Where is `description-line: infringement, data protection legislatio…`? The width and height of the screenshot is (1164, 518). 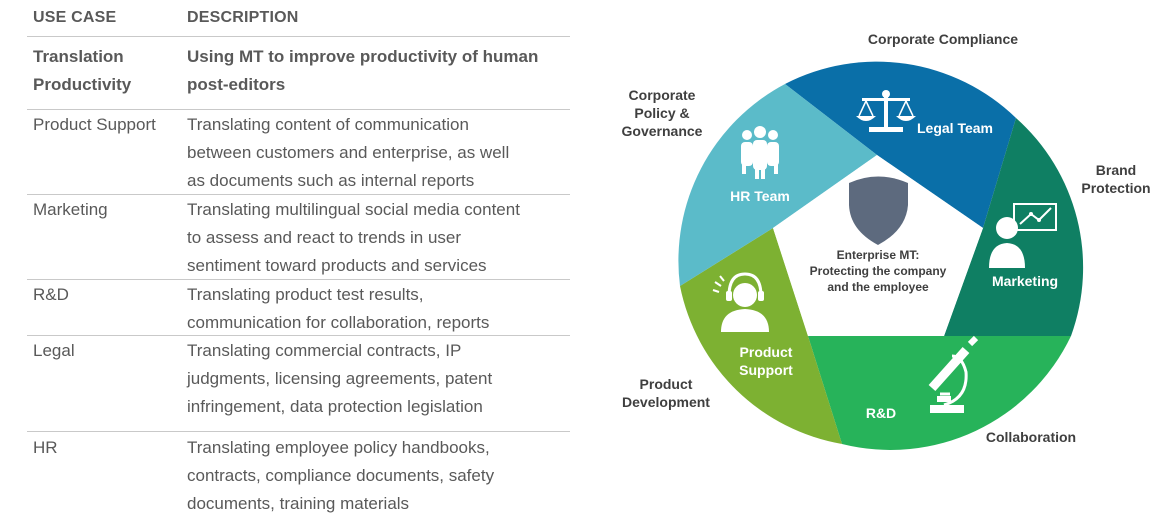 description-line: infringement, data protection legislatio… is located at coordinates (335, 406).